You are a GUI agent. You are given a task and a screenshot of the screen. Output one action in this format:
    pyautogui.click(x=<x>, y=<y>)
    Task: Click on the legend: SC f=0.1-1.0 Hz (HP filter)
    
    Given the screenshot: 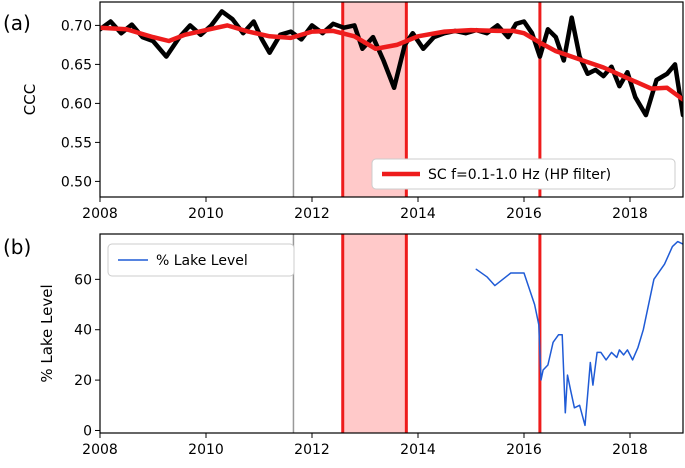 What is the action you would take?
    pyautogui.click(x=523, y=174)
    